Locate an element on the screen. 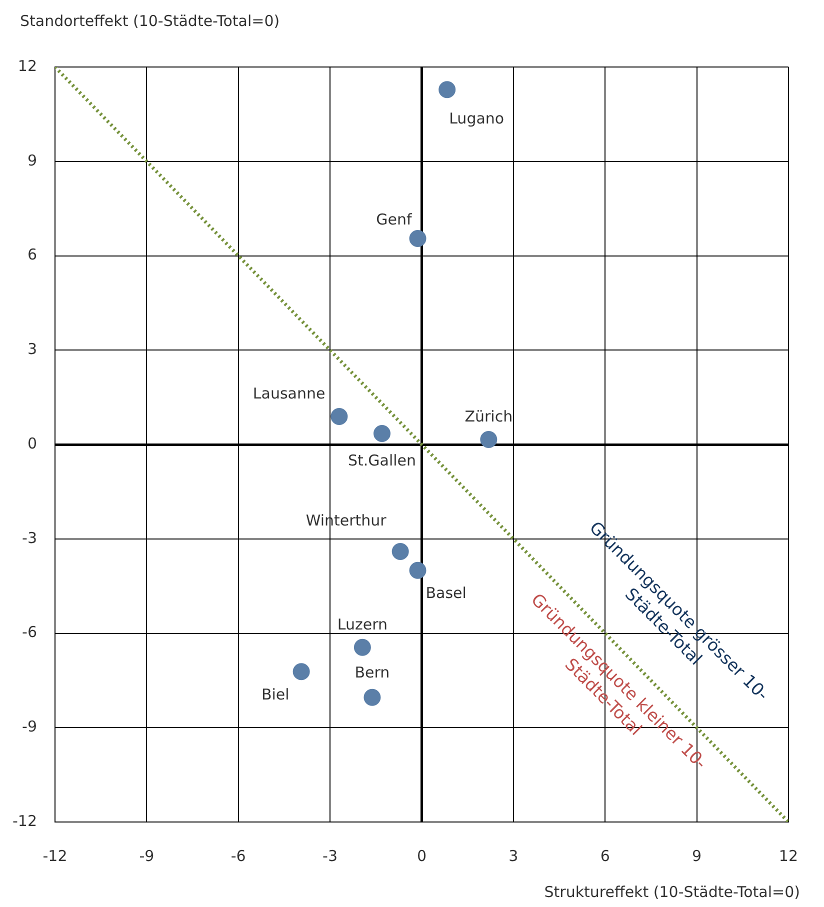 Image resolution: width=824 pixels, height=907 pixels. y-tick-label: -9 is located at coordinates (29, 727).